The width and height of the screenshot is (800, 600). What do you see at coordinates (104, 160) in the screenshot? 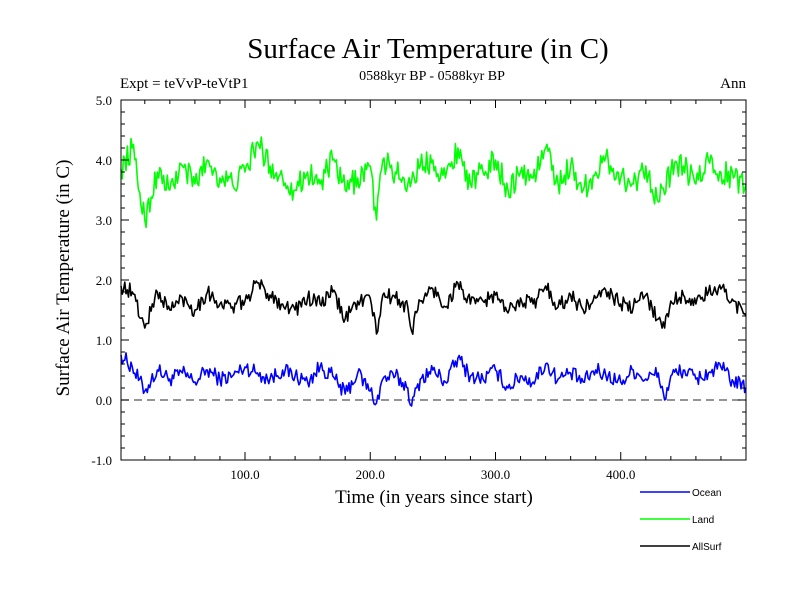
I see `y-tick-label: 4.0` at bounding box center [104, 160].